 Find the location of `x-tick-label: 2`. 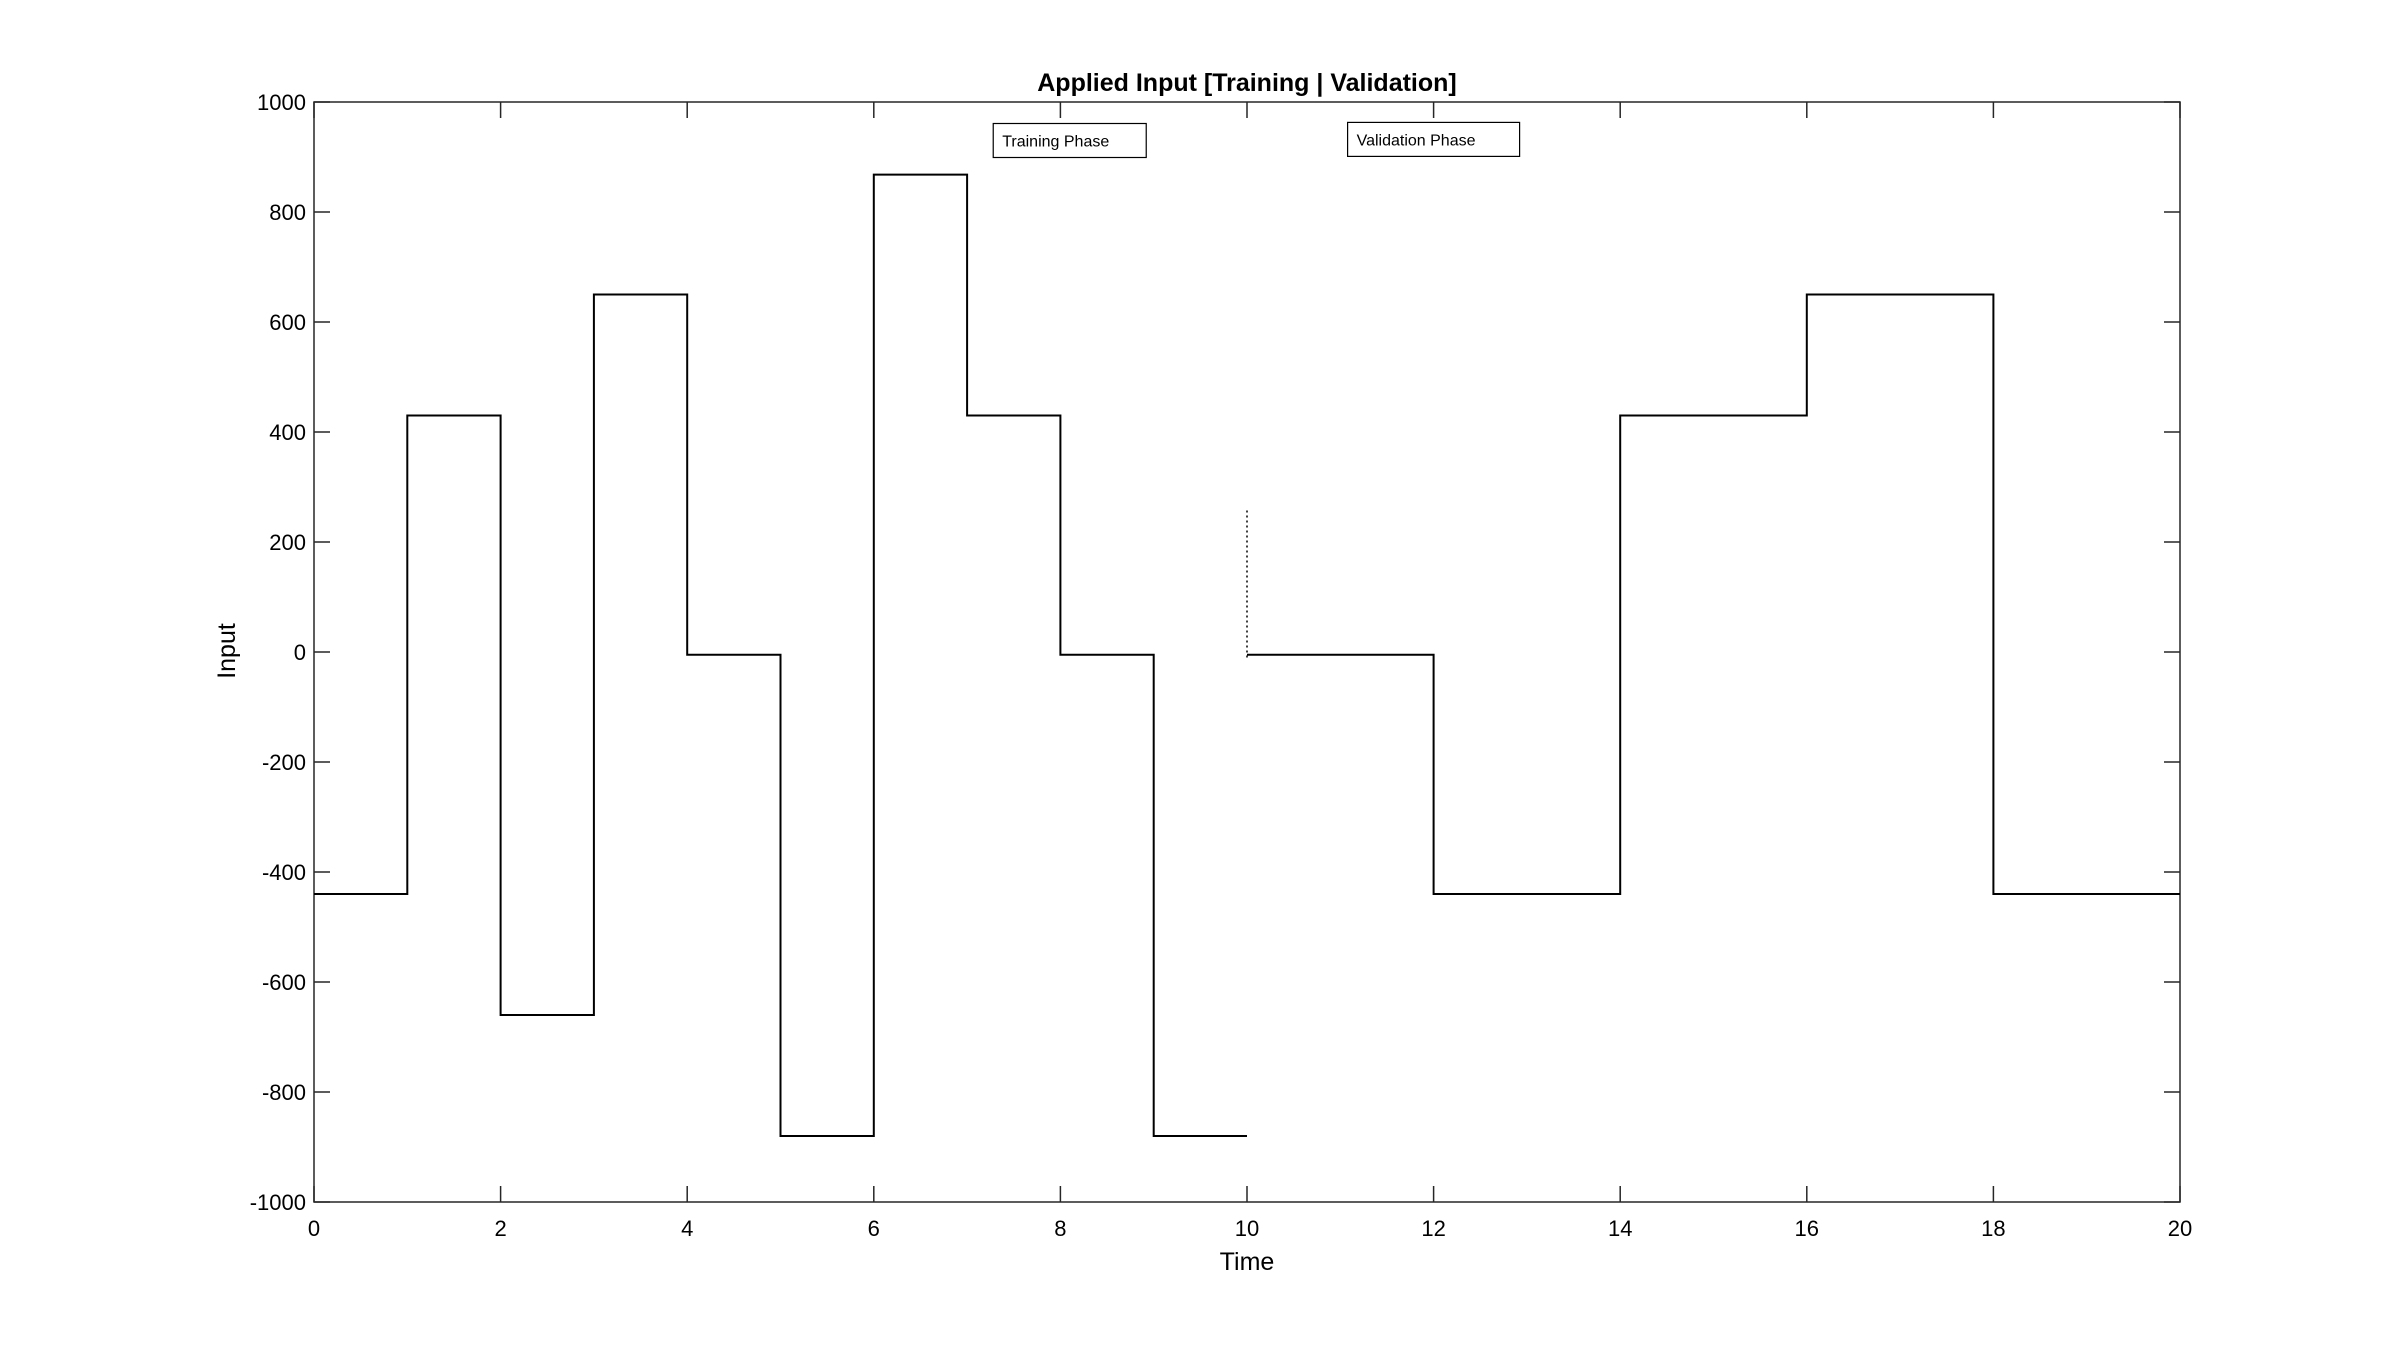

x-tick-label: 2 is located at coordinates (500, 1228).